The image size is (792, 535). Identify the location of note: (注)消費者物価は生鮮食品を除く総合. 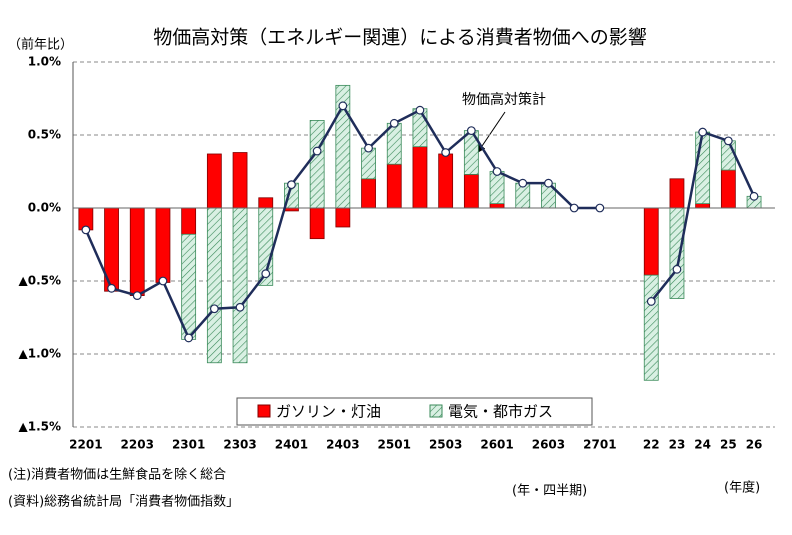
(117, 475).